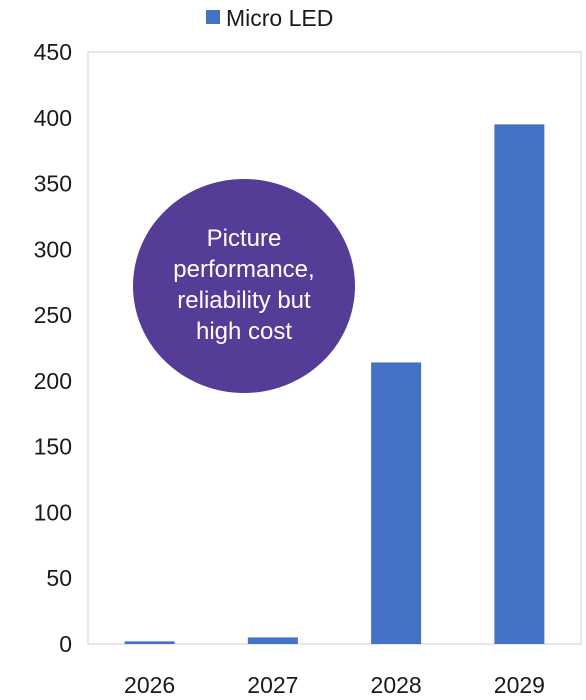  I want to click on legend: Micro LED, so click(269, 18).